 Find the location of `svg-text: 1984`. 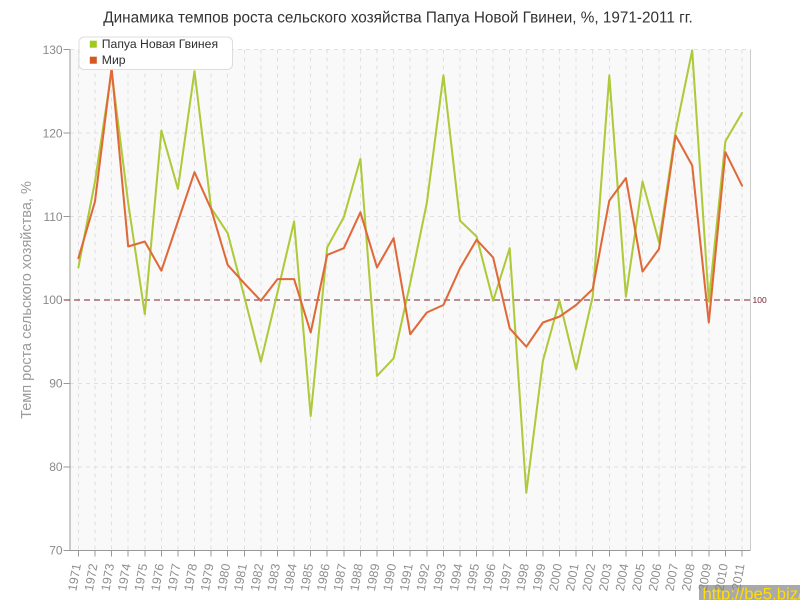

svg-text: 1984 is located at coordinates (290, 577).